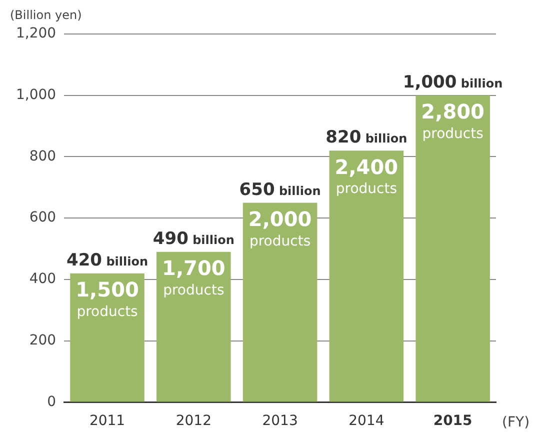 The height and width of the screenshot is (441, 550). I want to click on annotation: 2,800 products, so click(452, 121).